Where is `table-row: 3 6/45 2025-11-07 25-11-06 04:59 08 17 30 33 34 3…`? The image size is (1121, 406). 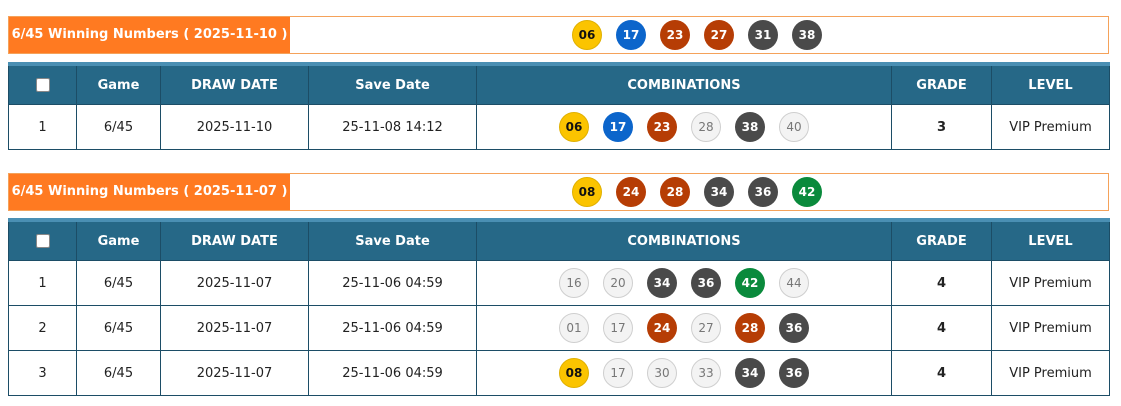
table-row: 3 6/45 2025-11-07 25-11-06 04:59 08 17 30 33 34 3… is located at coordinates (559, 373).